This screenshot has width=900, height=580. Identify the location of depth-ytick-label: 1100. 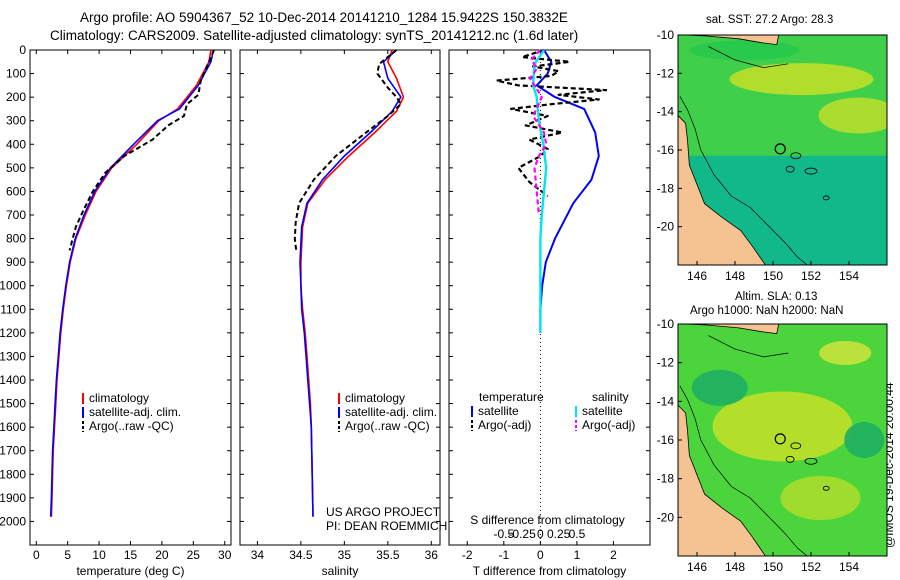
(13, 309).